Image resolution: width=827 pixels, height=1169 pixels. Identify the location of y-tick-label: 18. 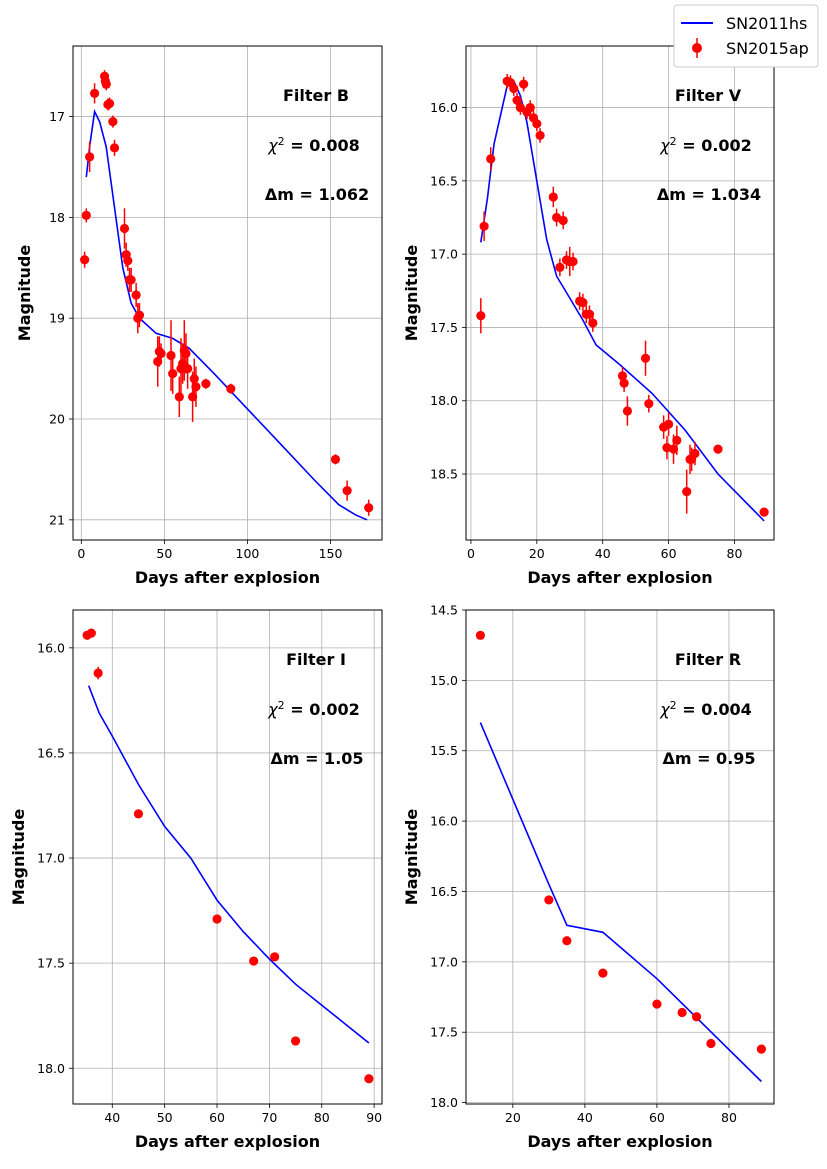
(57, 217).